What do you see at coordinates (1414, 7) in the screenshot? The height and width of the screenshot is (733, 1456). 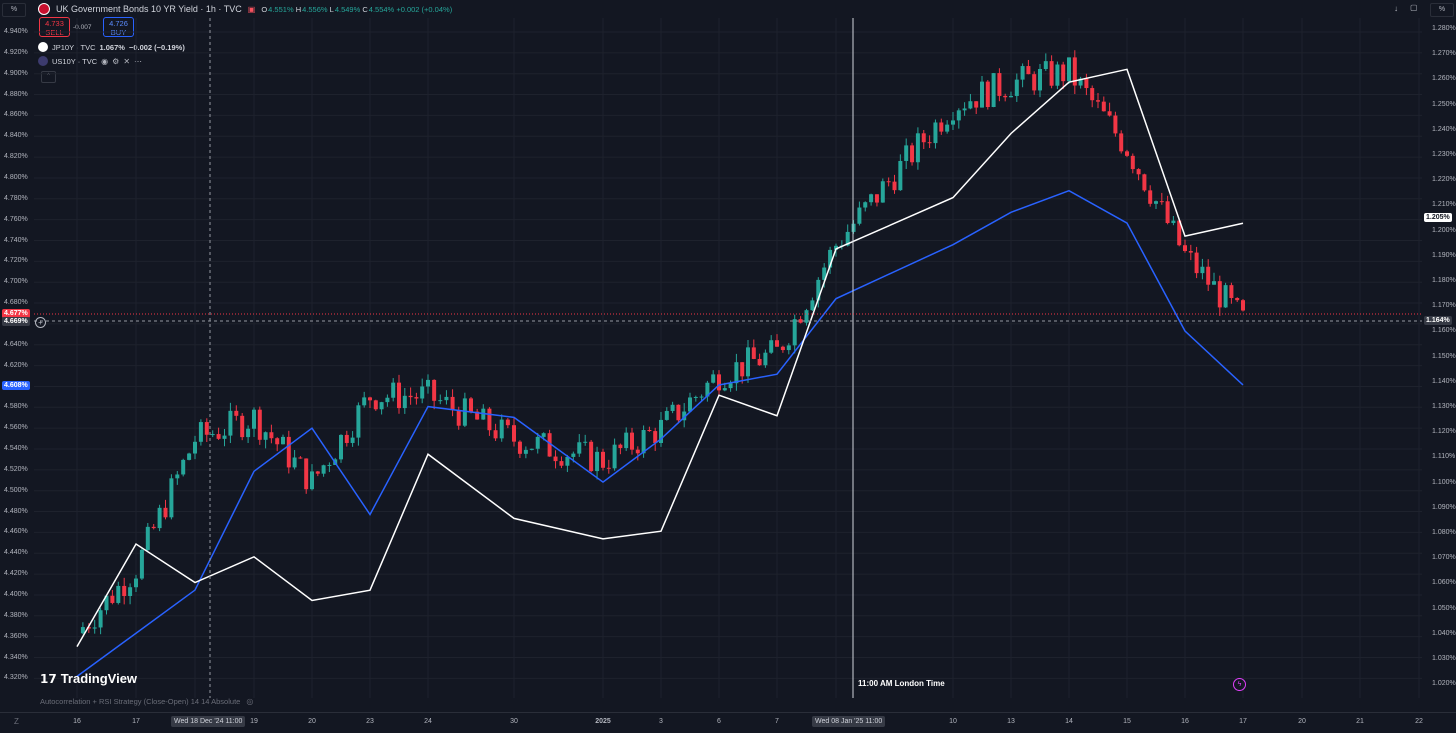 I see `maximize-icon: ▢` at bounding box center [1414, 7].